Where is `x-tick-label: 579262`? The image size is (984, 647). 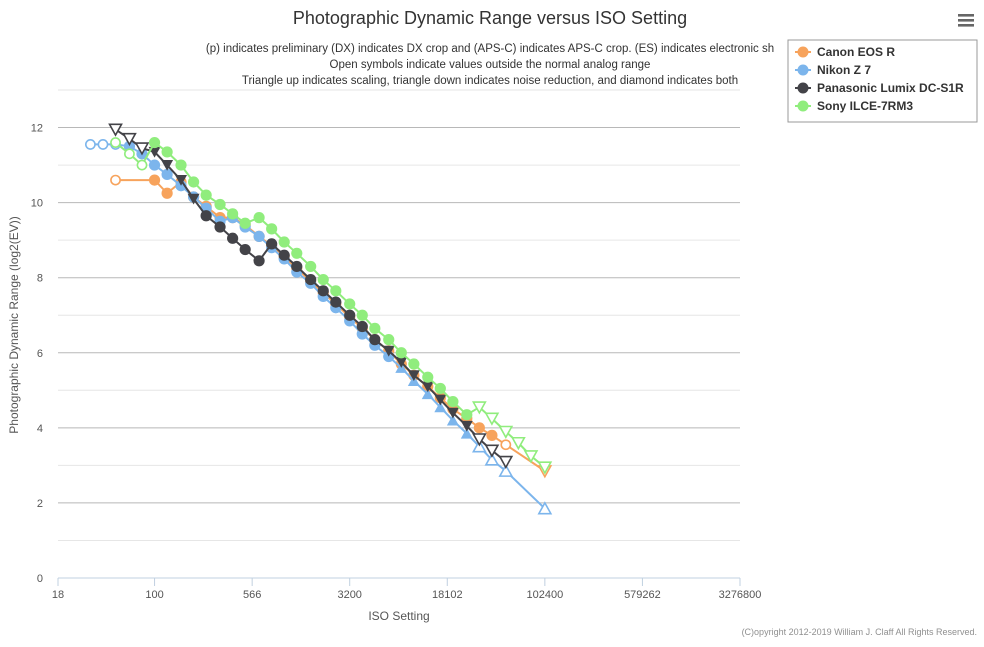
x-tick-label: 579262 is located at coordinates (642, 595).